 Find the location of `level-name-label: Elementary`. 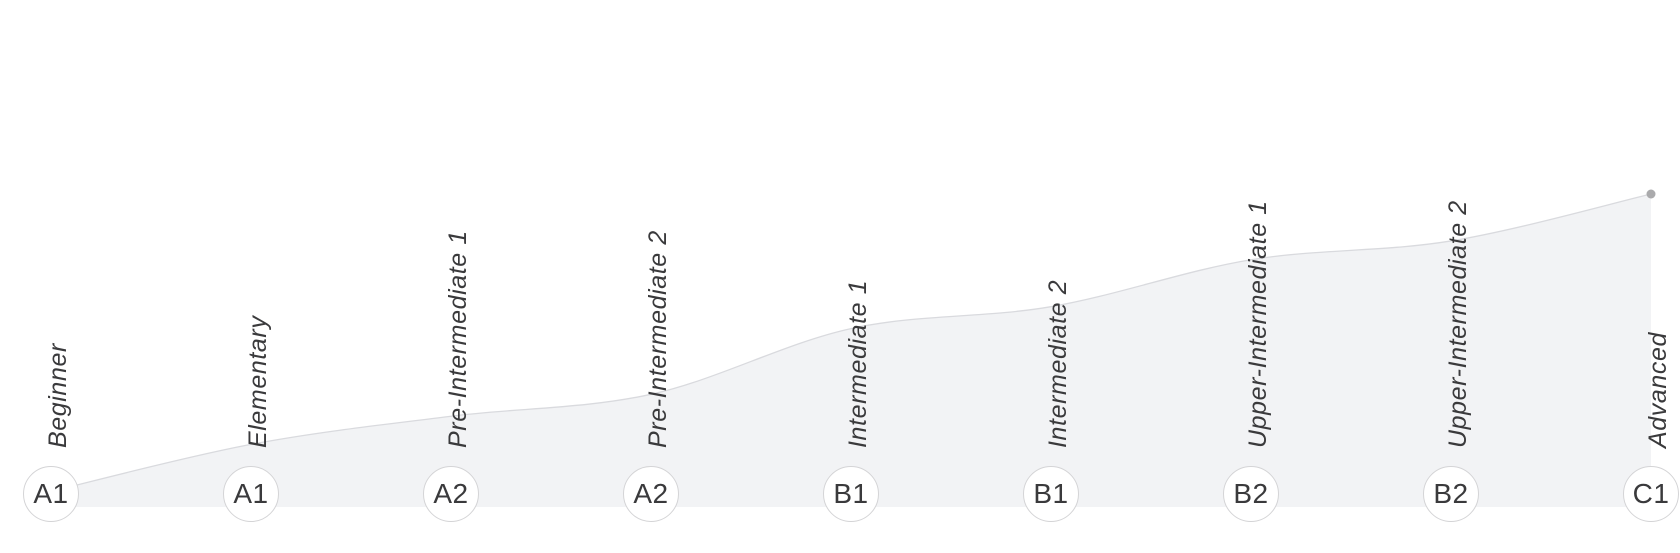

level-name-label: Elementary is located at coordinates (258, 381).